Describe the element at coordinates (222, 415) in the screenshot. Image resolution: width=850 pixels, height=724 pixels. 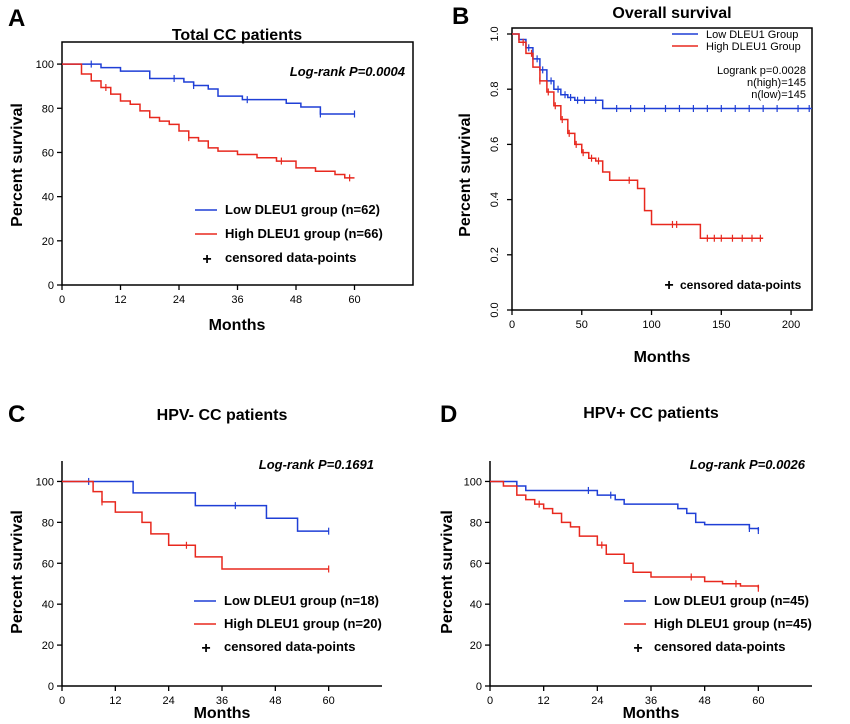
I see `chart-title: HPV- CC patients` at that location.